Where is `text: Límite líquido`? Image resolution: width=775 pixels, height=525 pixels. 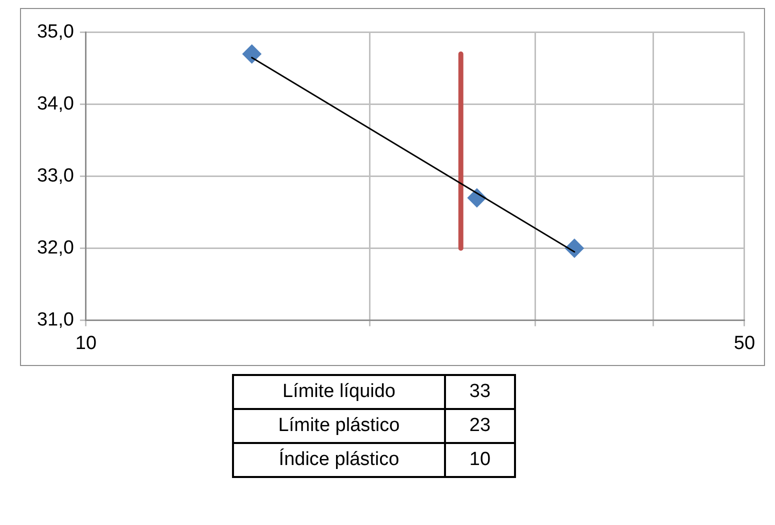 text: Límite líquido is located at coordinates (339, 392).